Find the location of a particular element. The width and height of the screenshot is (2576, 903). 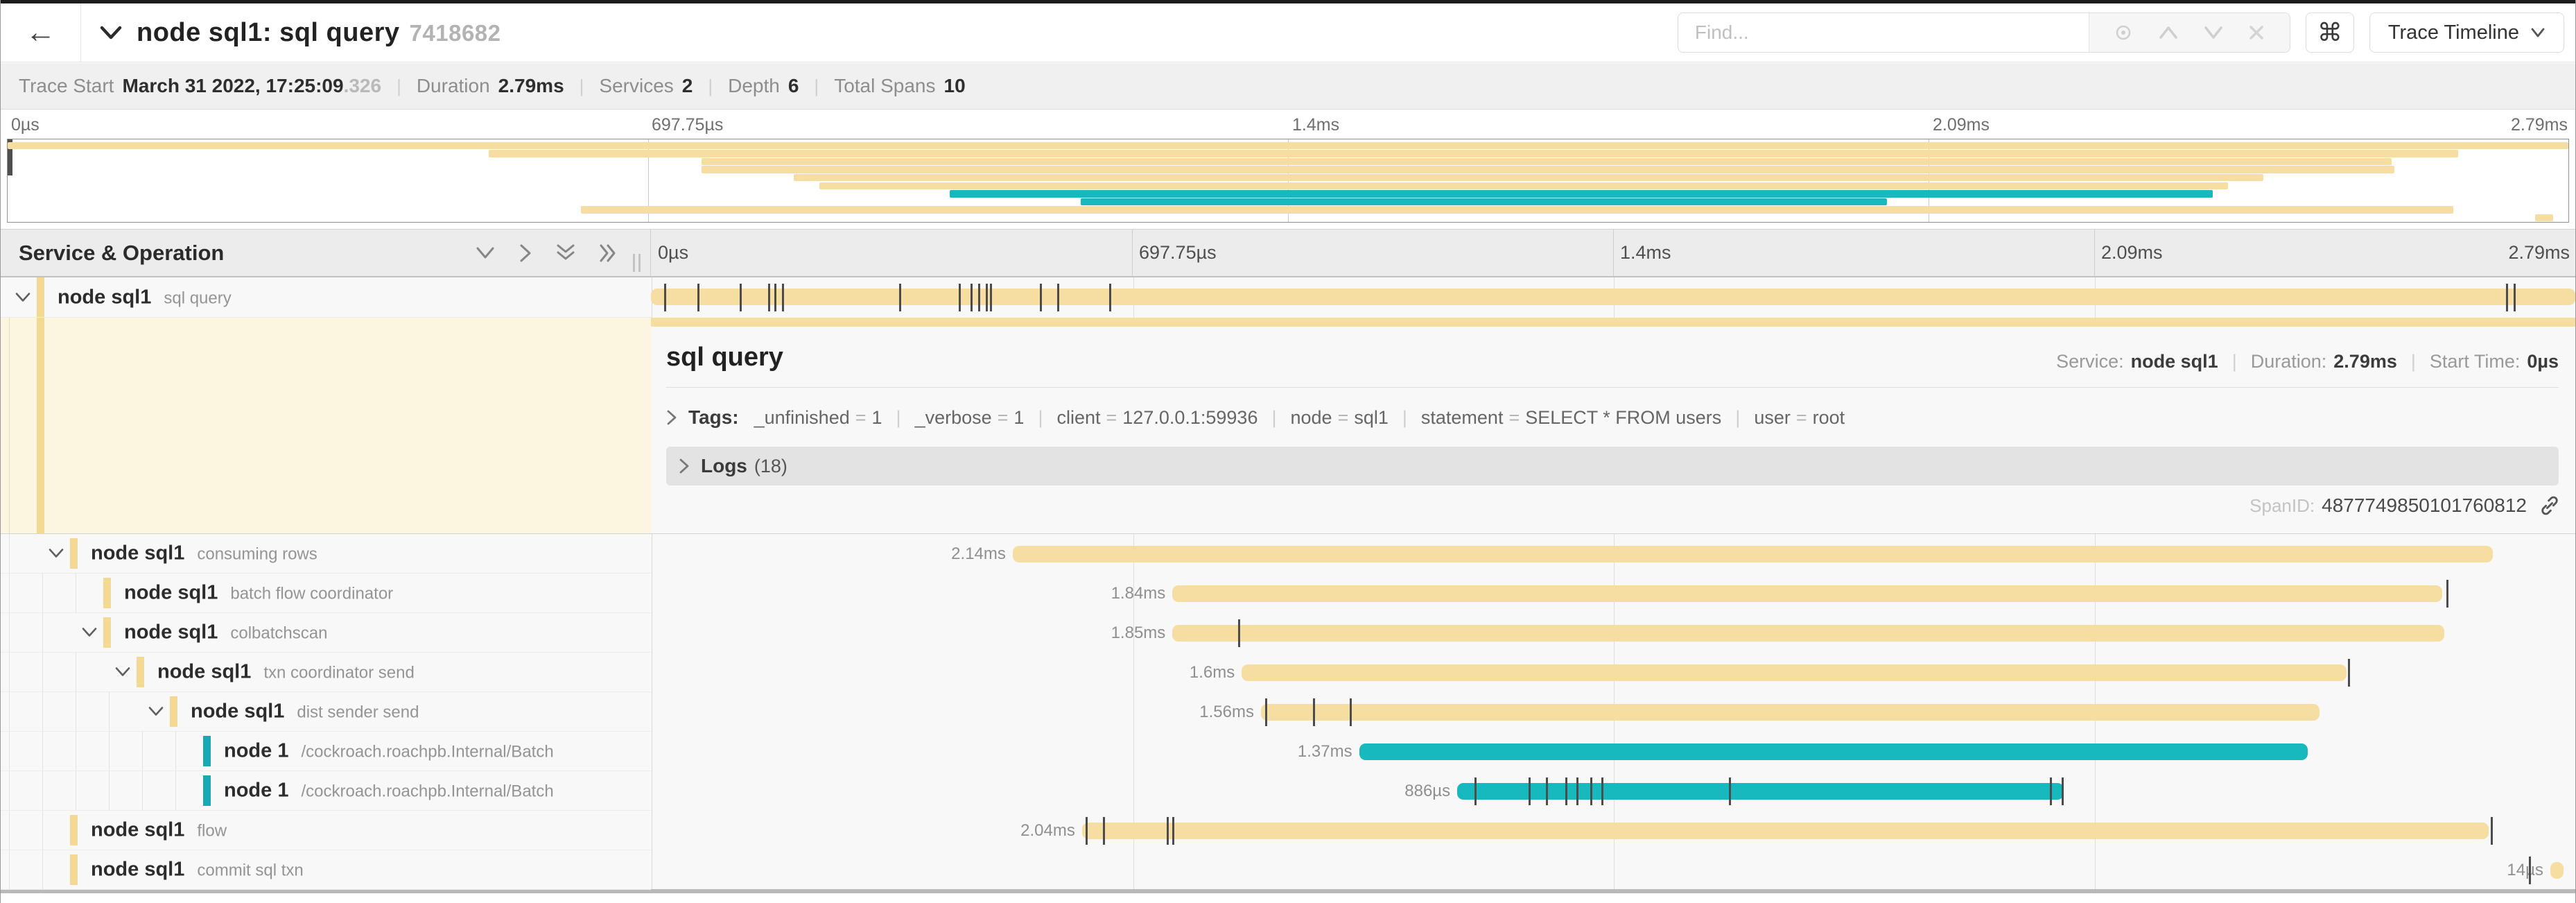

span-tree-item: node sql1 flow is located at coordinates (326, 830).